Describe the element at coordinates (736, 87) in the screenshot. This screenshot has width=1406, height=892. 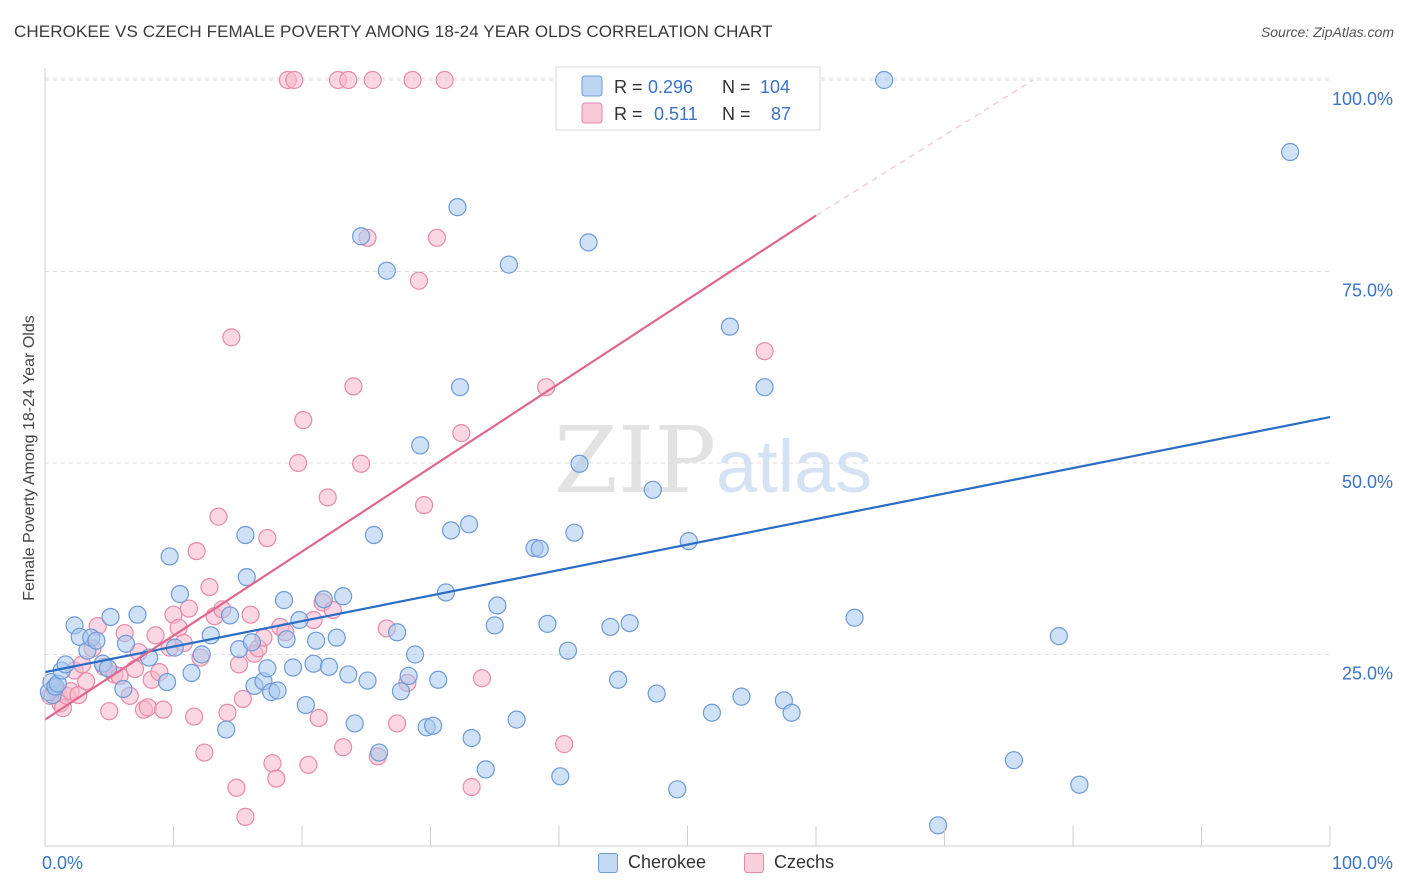
I see `legend-n-label: N =` at that location.